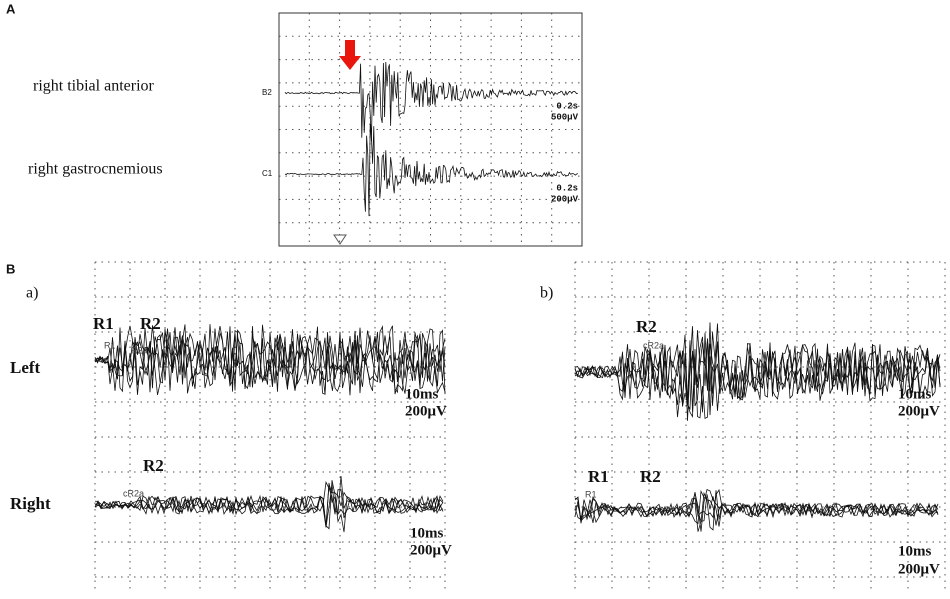 This screenshot has height=599, width=950. I want to click on stimulus-arrow, so click(350, 55).